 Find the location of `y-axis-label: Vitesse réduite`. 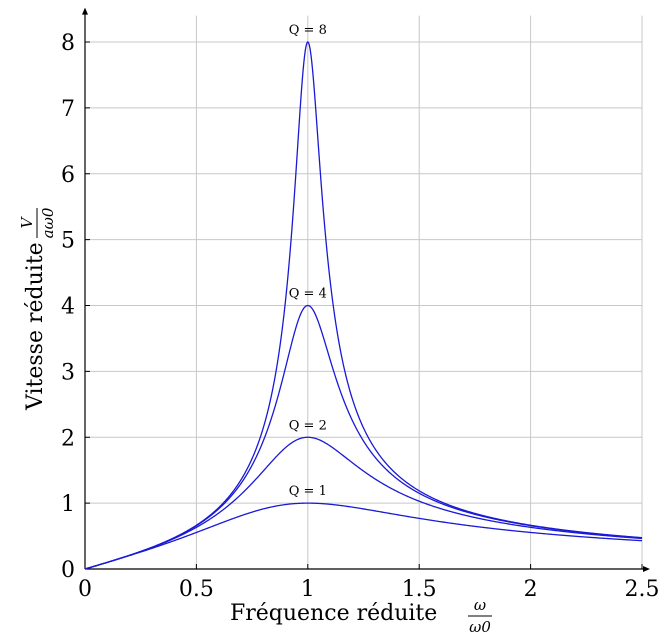

y-axis-label: Vitesse réduite is located at coordinates (35, 326).